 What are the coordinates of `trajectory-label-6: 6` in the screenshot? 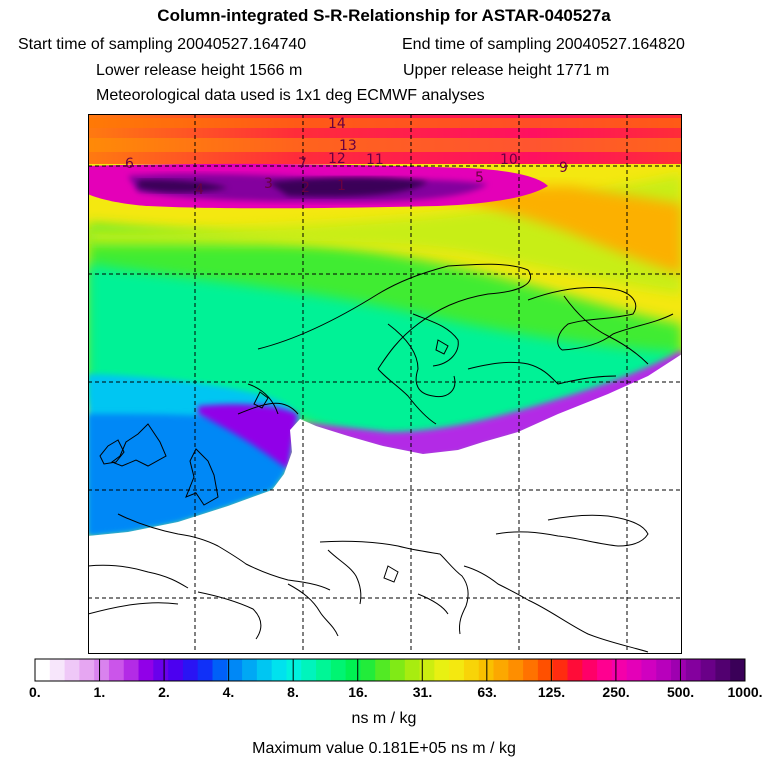 It's located at (129, 164).